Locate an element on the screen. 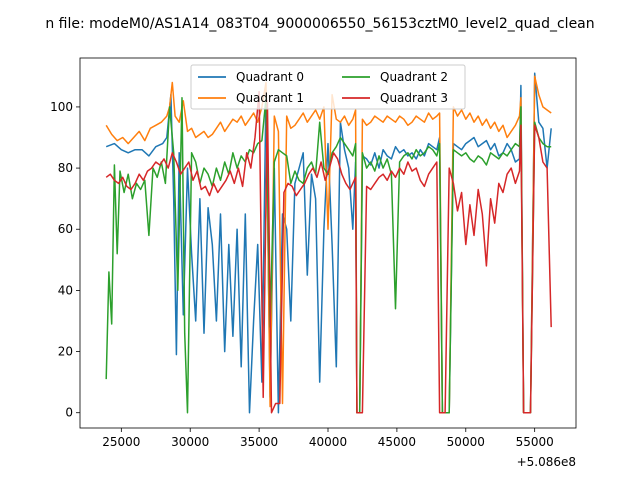 The image size is (640, 480). legend-label-quadrant-0: Quadrant 0 is located at coordinates (270, 77).